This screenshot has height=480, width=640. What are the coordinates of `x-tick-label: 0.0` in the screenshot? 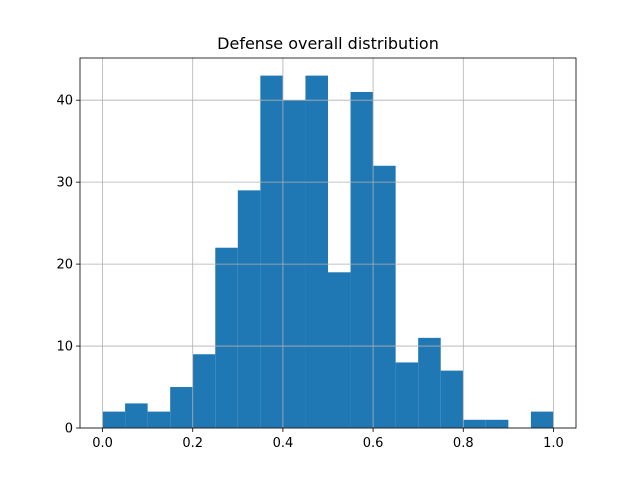 It's located at (102, 443).